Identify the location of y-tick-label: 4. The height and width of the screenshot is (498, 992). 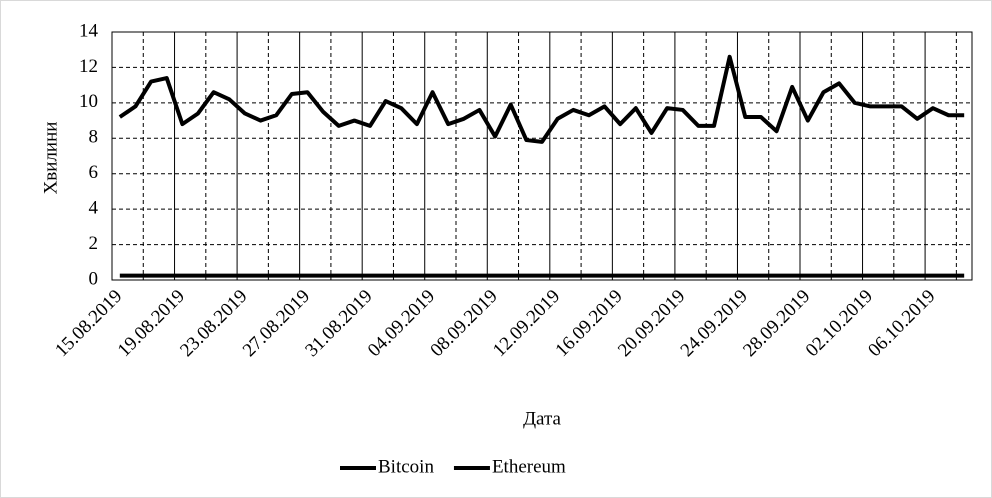
(94, 208).